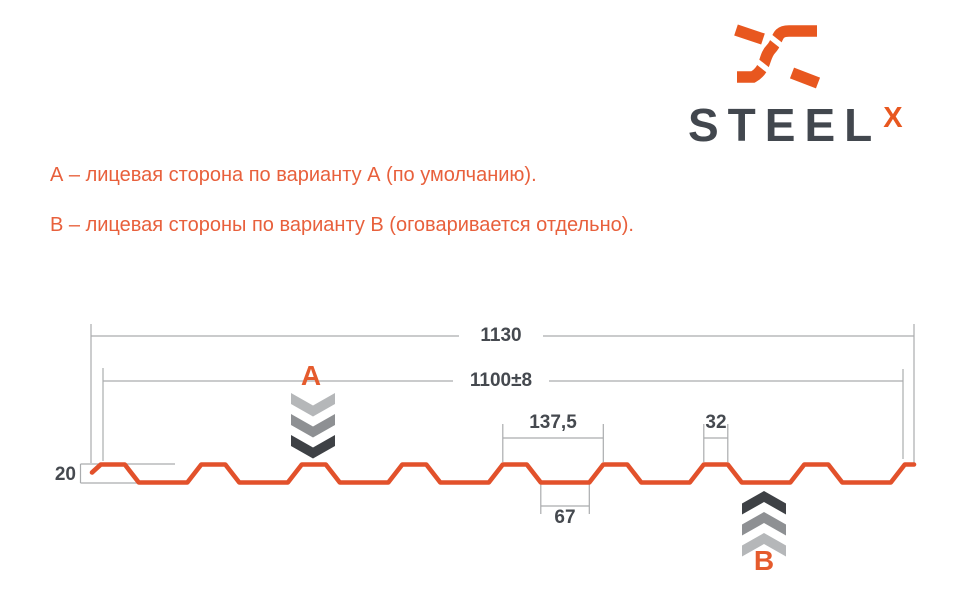  I want to click on logo-tl-bar, so click(749, 34).